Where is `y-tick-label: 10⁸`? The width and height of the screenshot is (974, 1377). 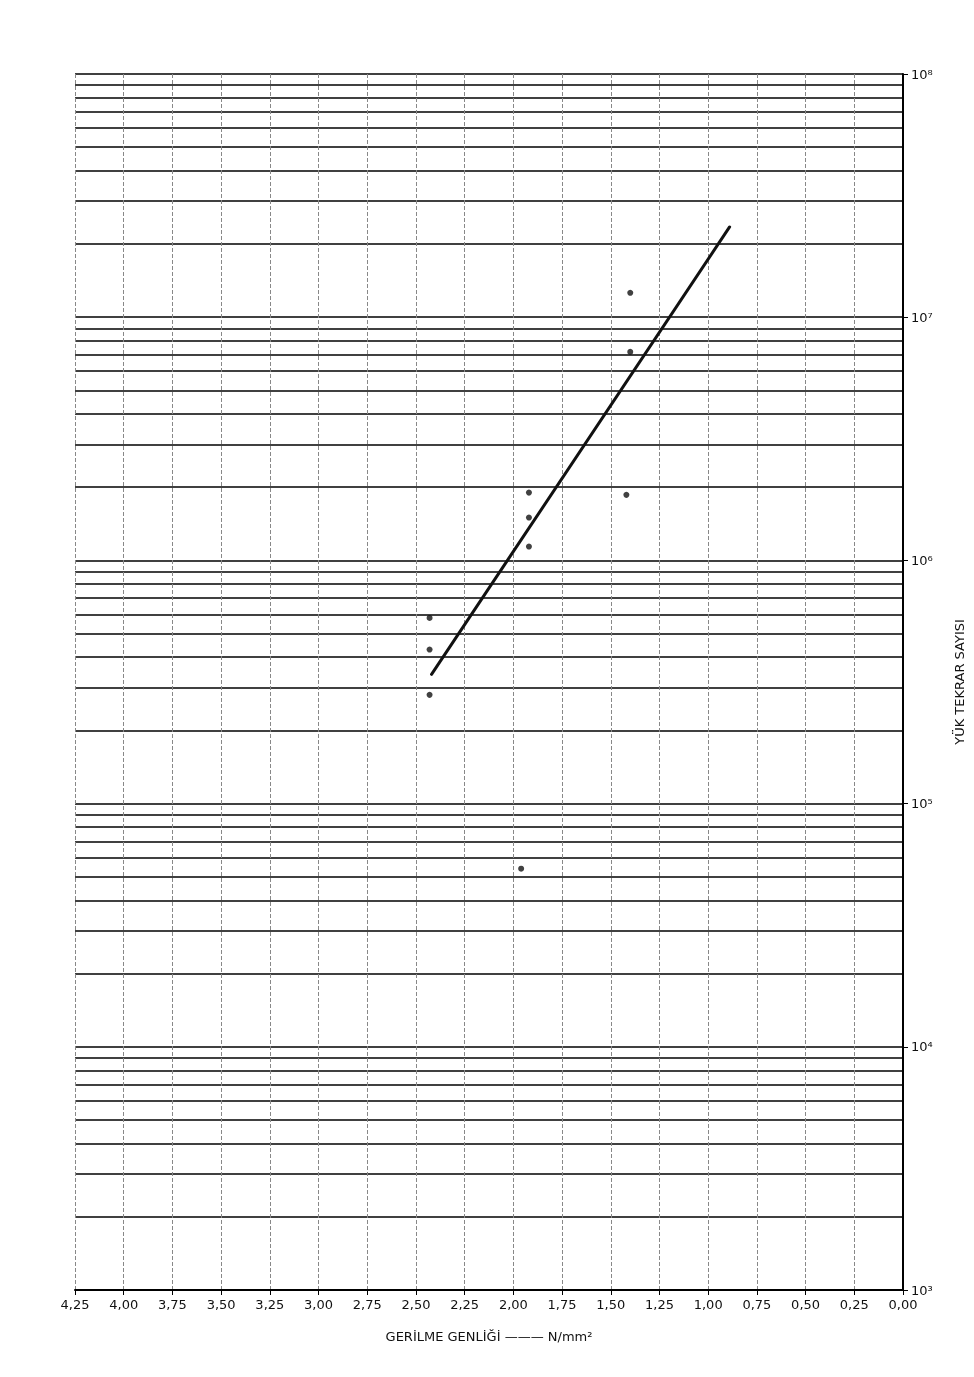
y-tick-label: 10⁸ is located at coordinates (922, 74).